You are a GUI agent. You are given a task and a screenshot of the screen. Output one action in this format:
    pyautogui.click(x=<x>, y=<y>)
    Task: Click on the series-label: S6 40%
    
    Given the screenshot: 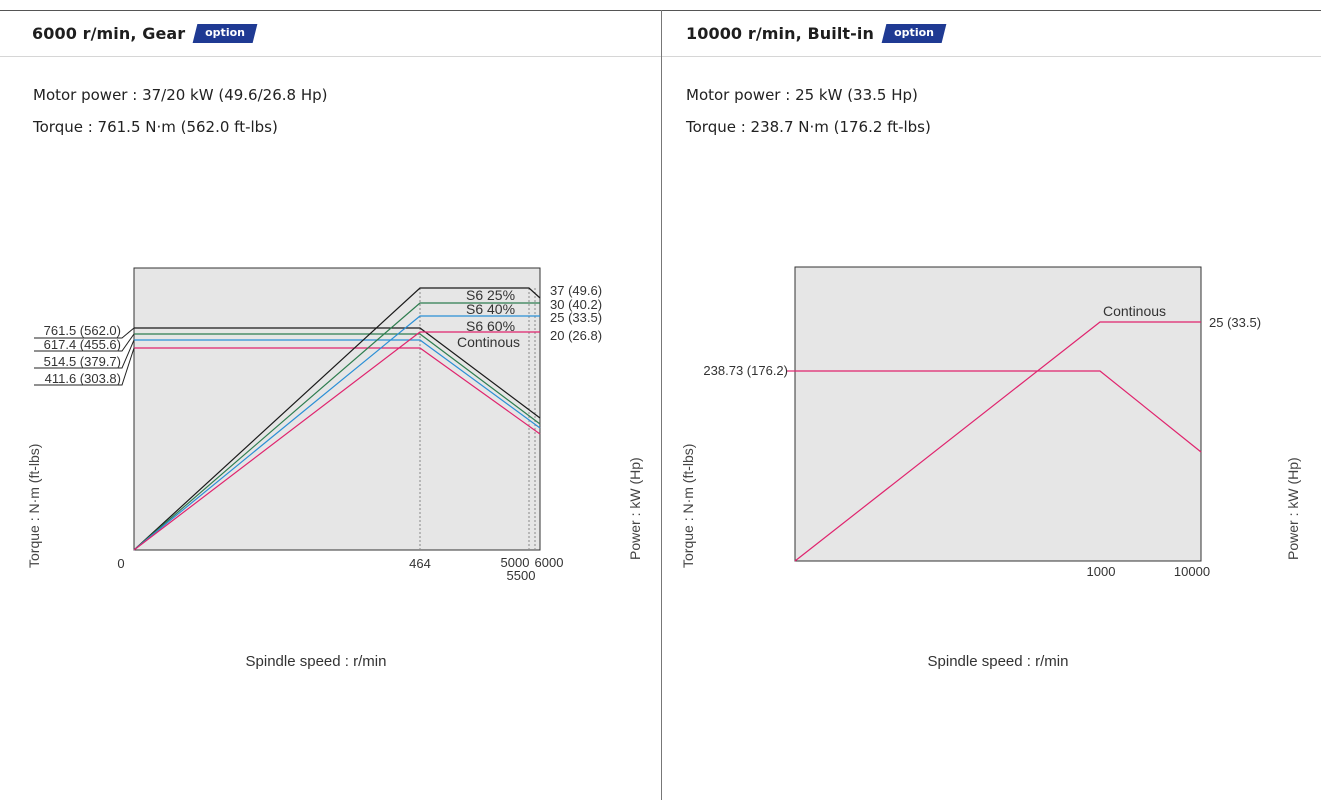 What is the action you would take?
    pyautogui.click(x=490, y=309)
    